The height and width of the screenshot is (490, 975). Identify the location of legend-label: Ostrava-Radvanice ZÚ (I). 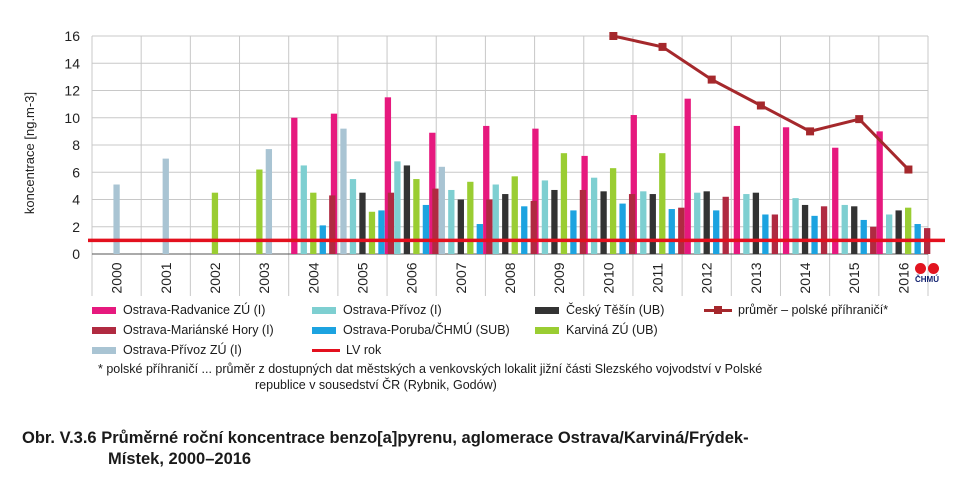
(194, 310).